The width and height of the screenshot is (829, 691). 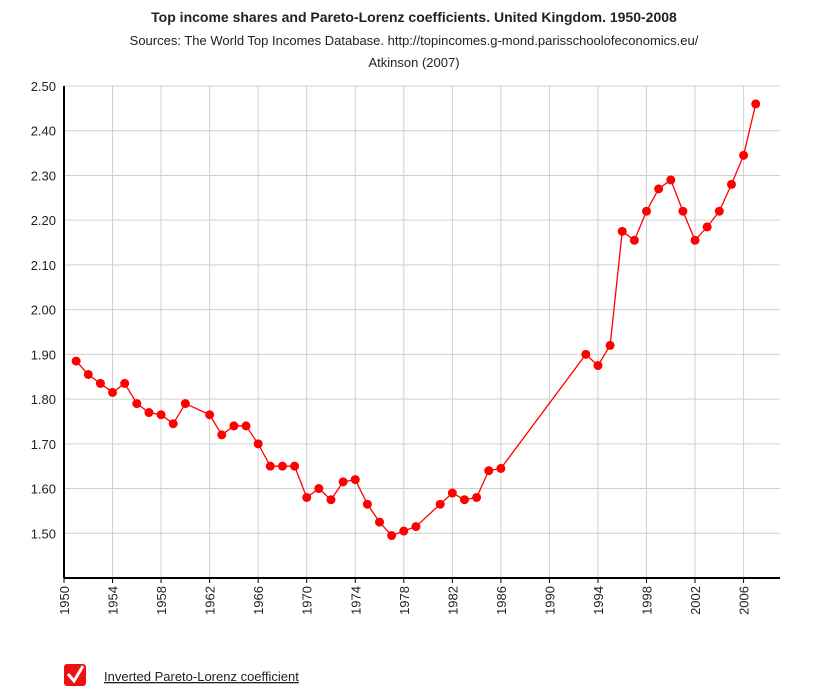 I want to click on check-icon, so click(x=75, y=674).